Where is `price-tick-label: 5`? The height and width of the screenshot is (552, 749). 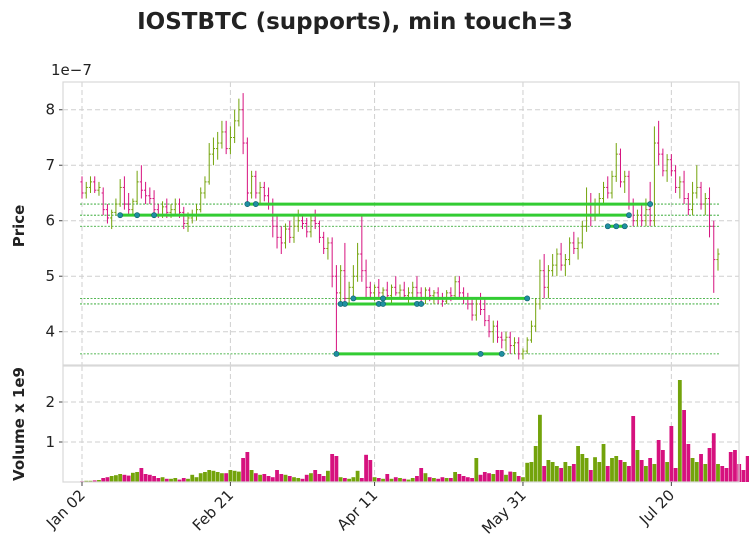 price-tick-label: 5 is located at coordinates (50, 276).